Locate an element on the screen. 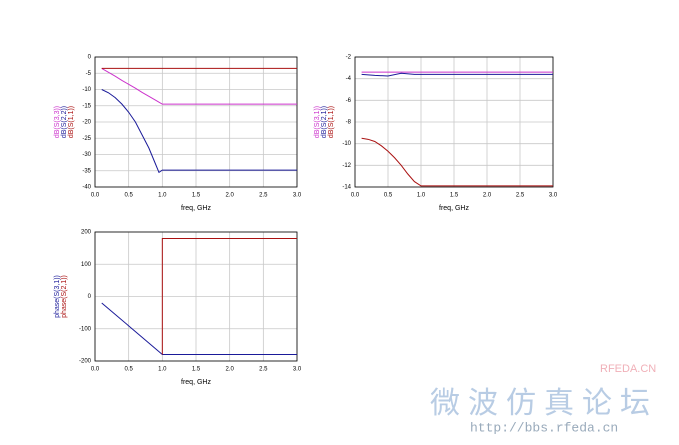  legend-label: phase(S(2,1)) is located at coordinates (64, 296).